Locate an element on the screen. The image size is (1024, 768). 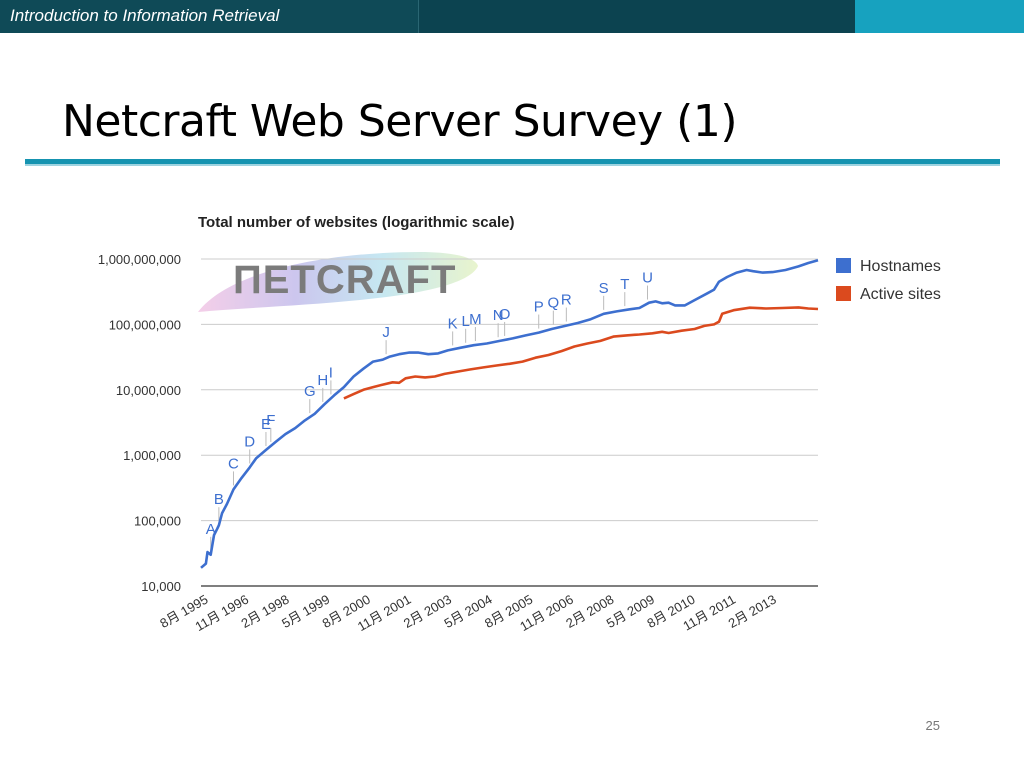
annotation-label: L is located at coordinates (465, 321).